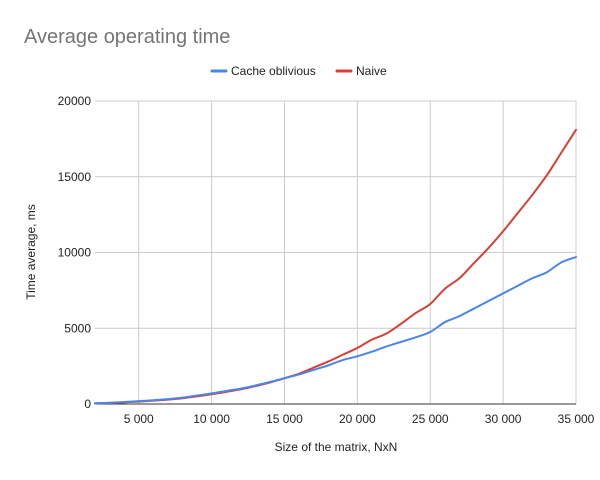 This screenshot has height=480, width=600. Describe the element at coordinates (127, 37) in the screenshot. I see `chart-title: Average operating time` at that location.